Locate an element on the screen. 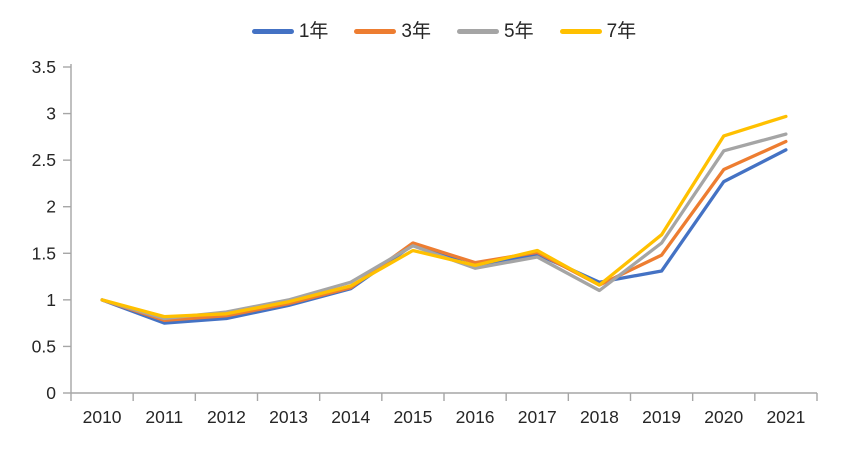 The image size is (848, 462). legend-line-swatch-1年 is located at coordinates (272, 31).